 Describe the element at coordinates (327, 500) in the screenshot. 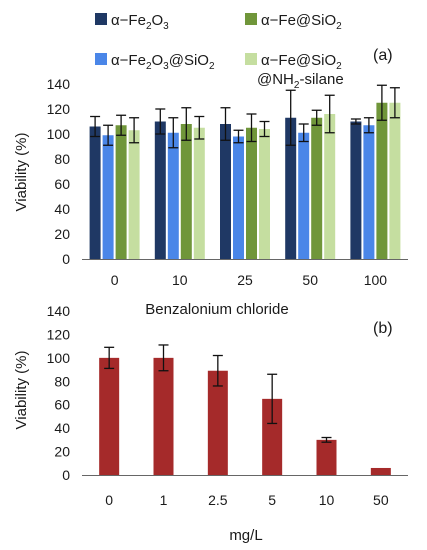

I see `panel-b-x-tick-label: 10` at that location.